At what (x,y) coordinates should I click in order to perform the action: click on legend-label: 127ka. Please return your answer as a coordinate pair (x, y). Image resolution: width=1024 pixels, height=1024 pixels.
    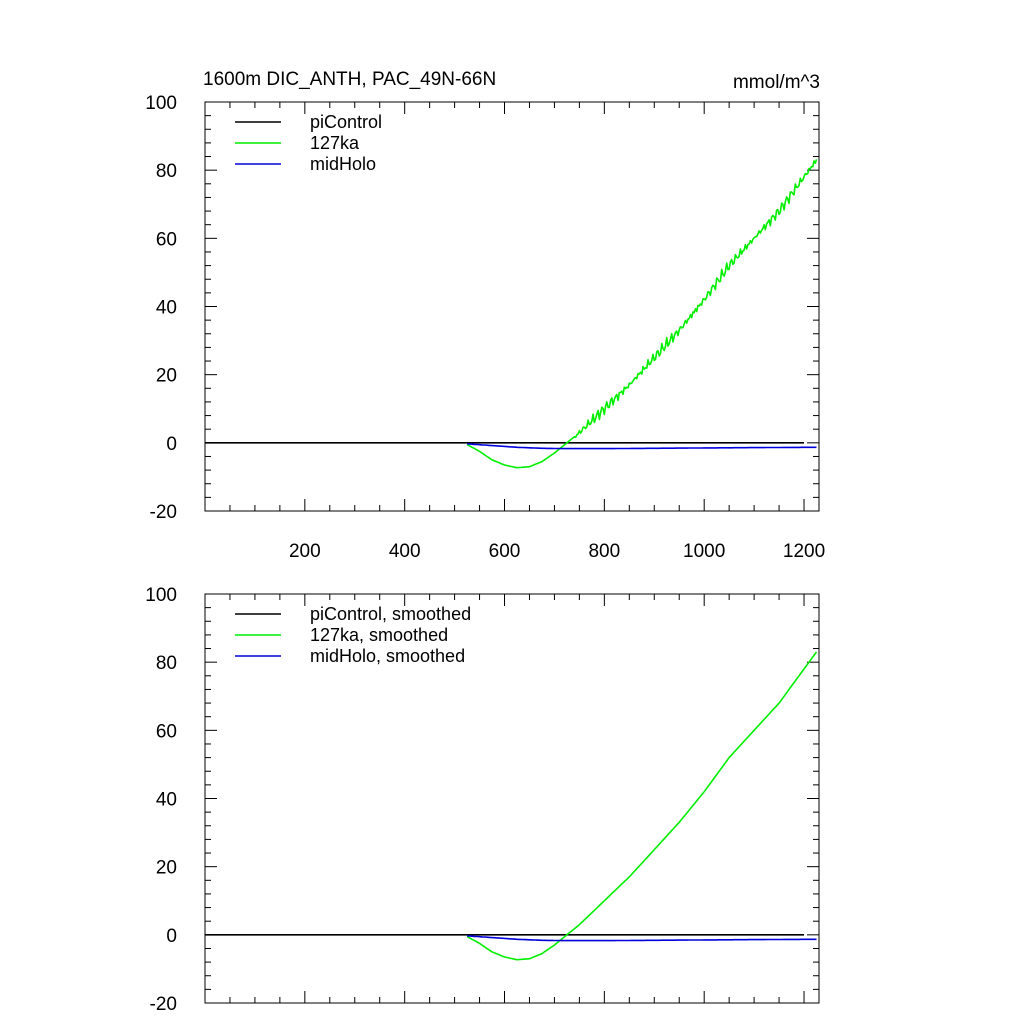
    Looking at the image, I should click on (335, 143).